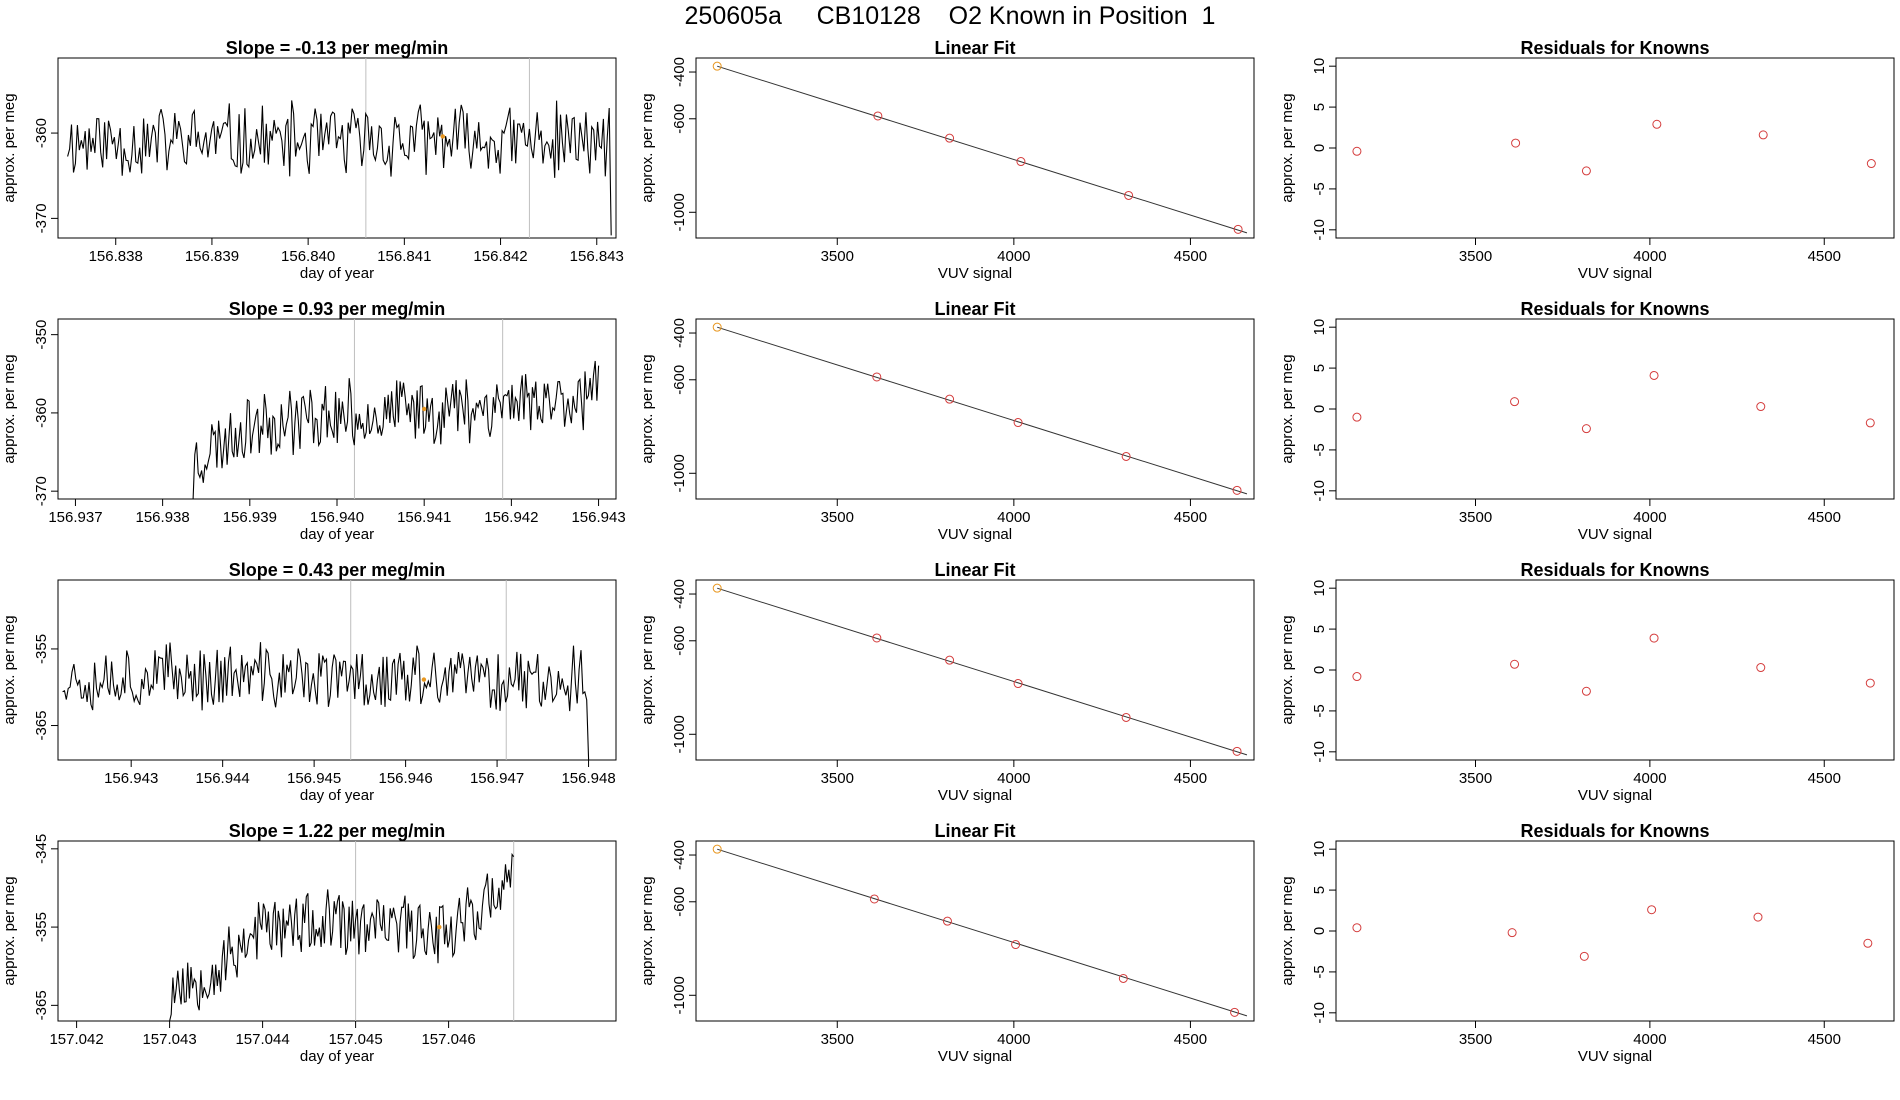  Describe the element at coordinates (250, 517) in the screenshot. I see `x-tick-label: 156.939` at that location.